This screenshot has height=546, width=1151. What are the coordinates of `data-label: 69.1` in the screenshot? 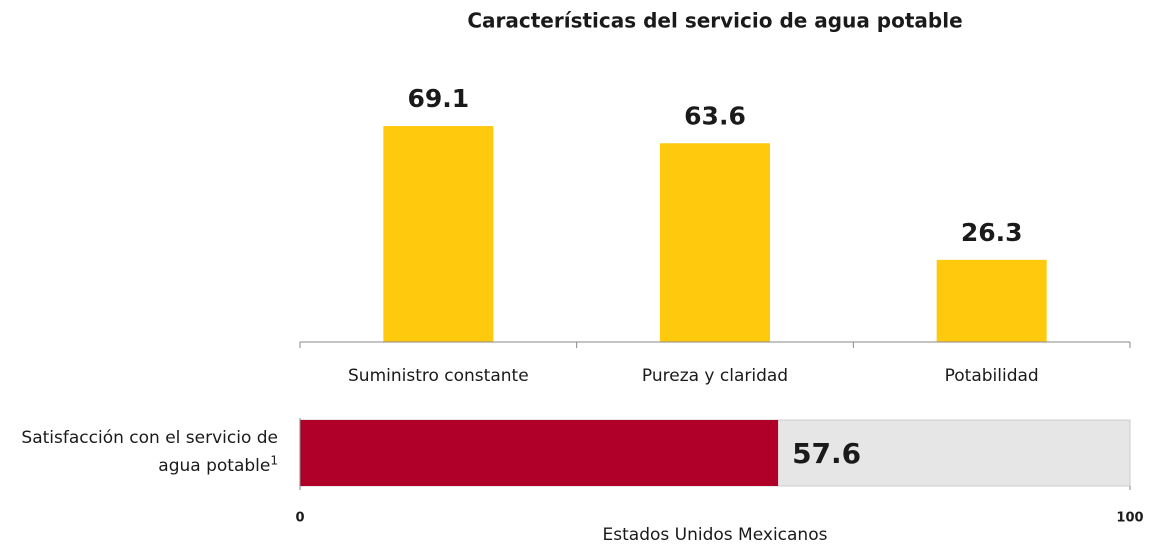 It's located at (438, 98).